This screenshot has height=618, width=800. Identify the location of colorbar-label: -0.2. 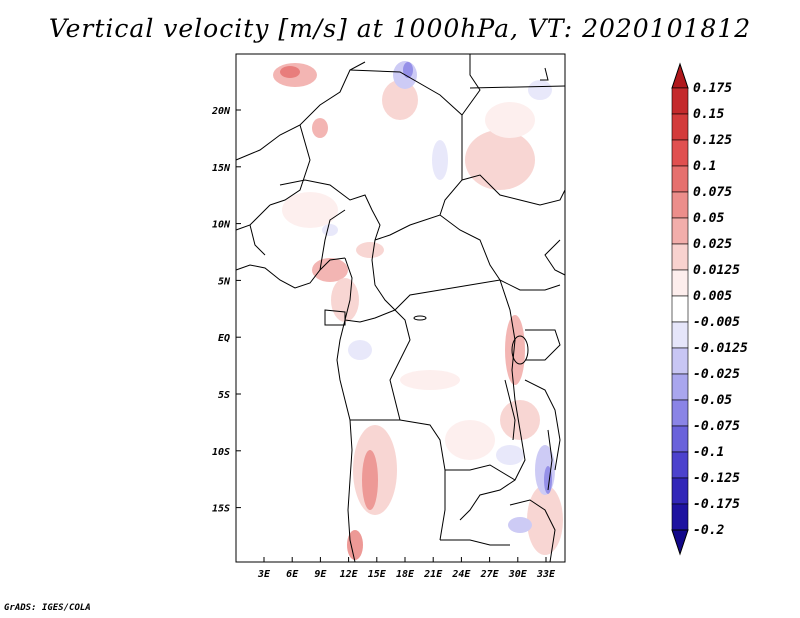
(708, 530).